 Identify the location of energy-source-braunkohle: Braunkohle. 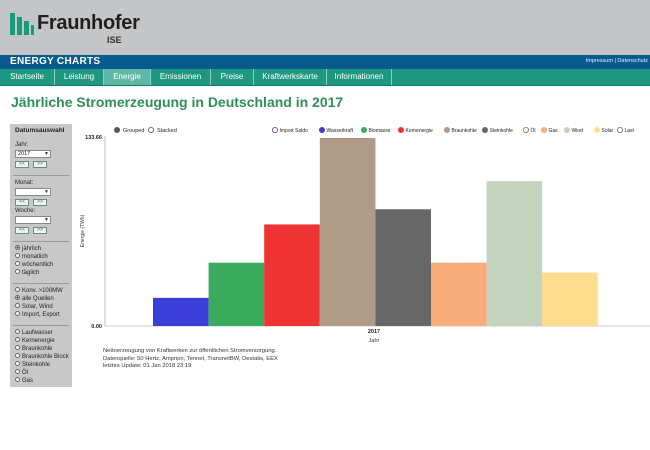
(33, 348).